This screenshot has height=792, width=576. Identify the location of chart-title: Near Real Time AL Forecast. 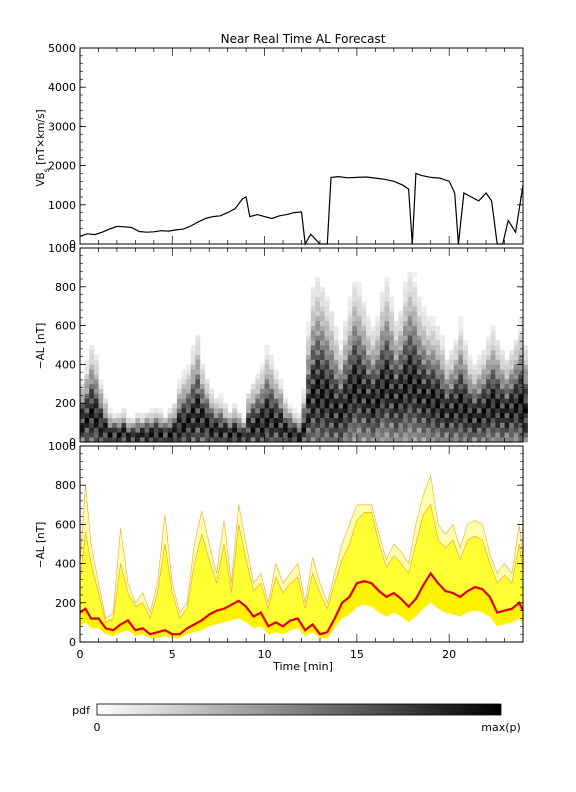
(303, 39).